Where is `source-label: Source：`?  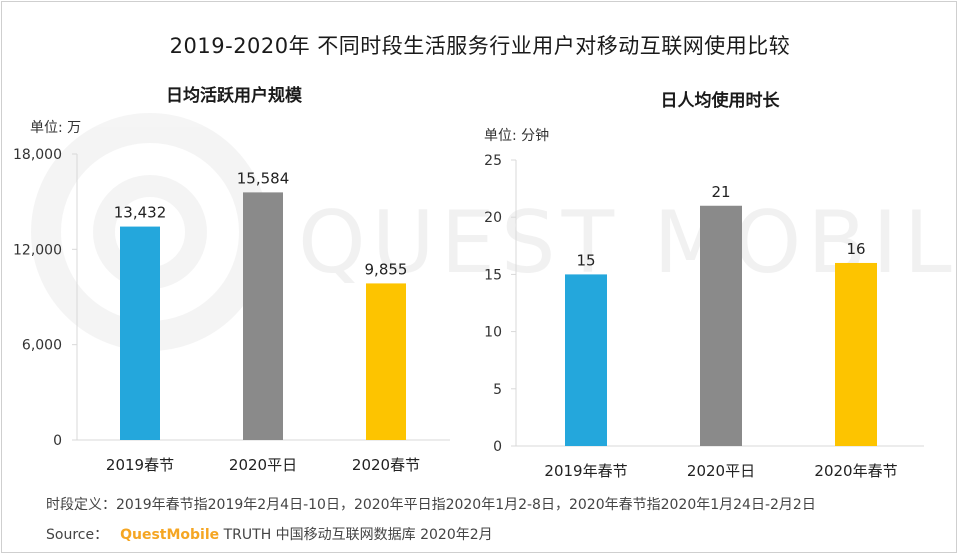 source-label: Source： is located at coordinates (77, 535).